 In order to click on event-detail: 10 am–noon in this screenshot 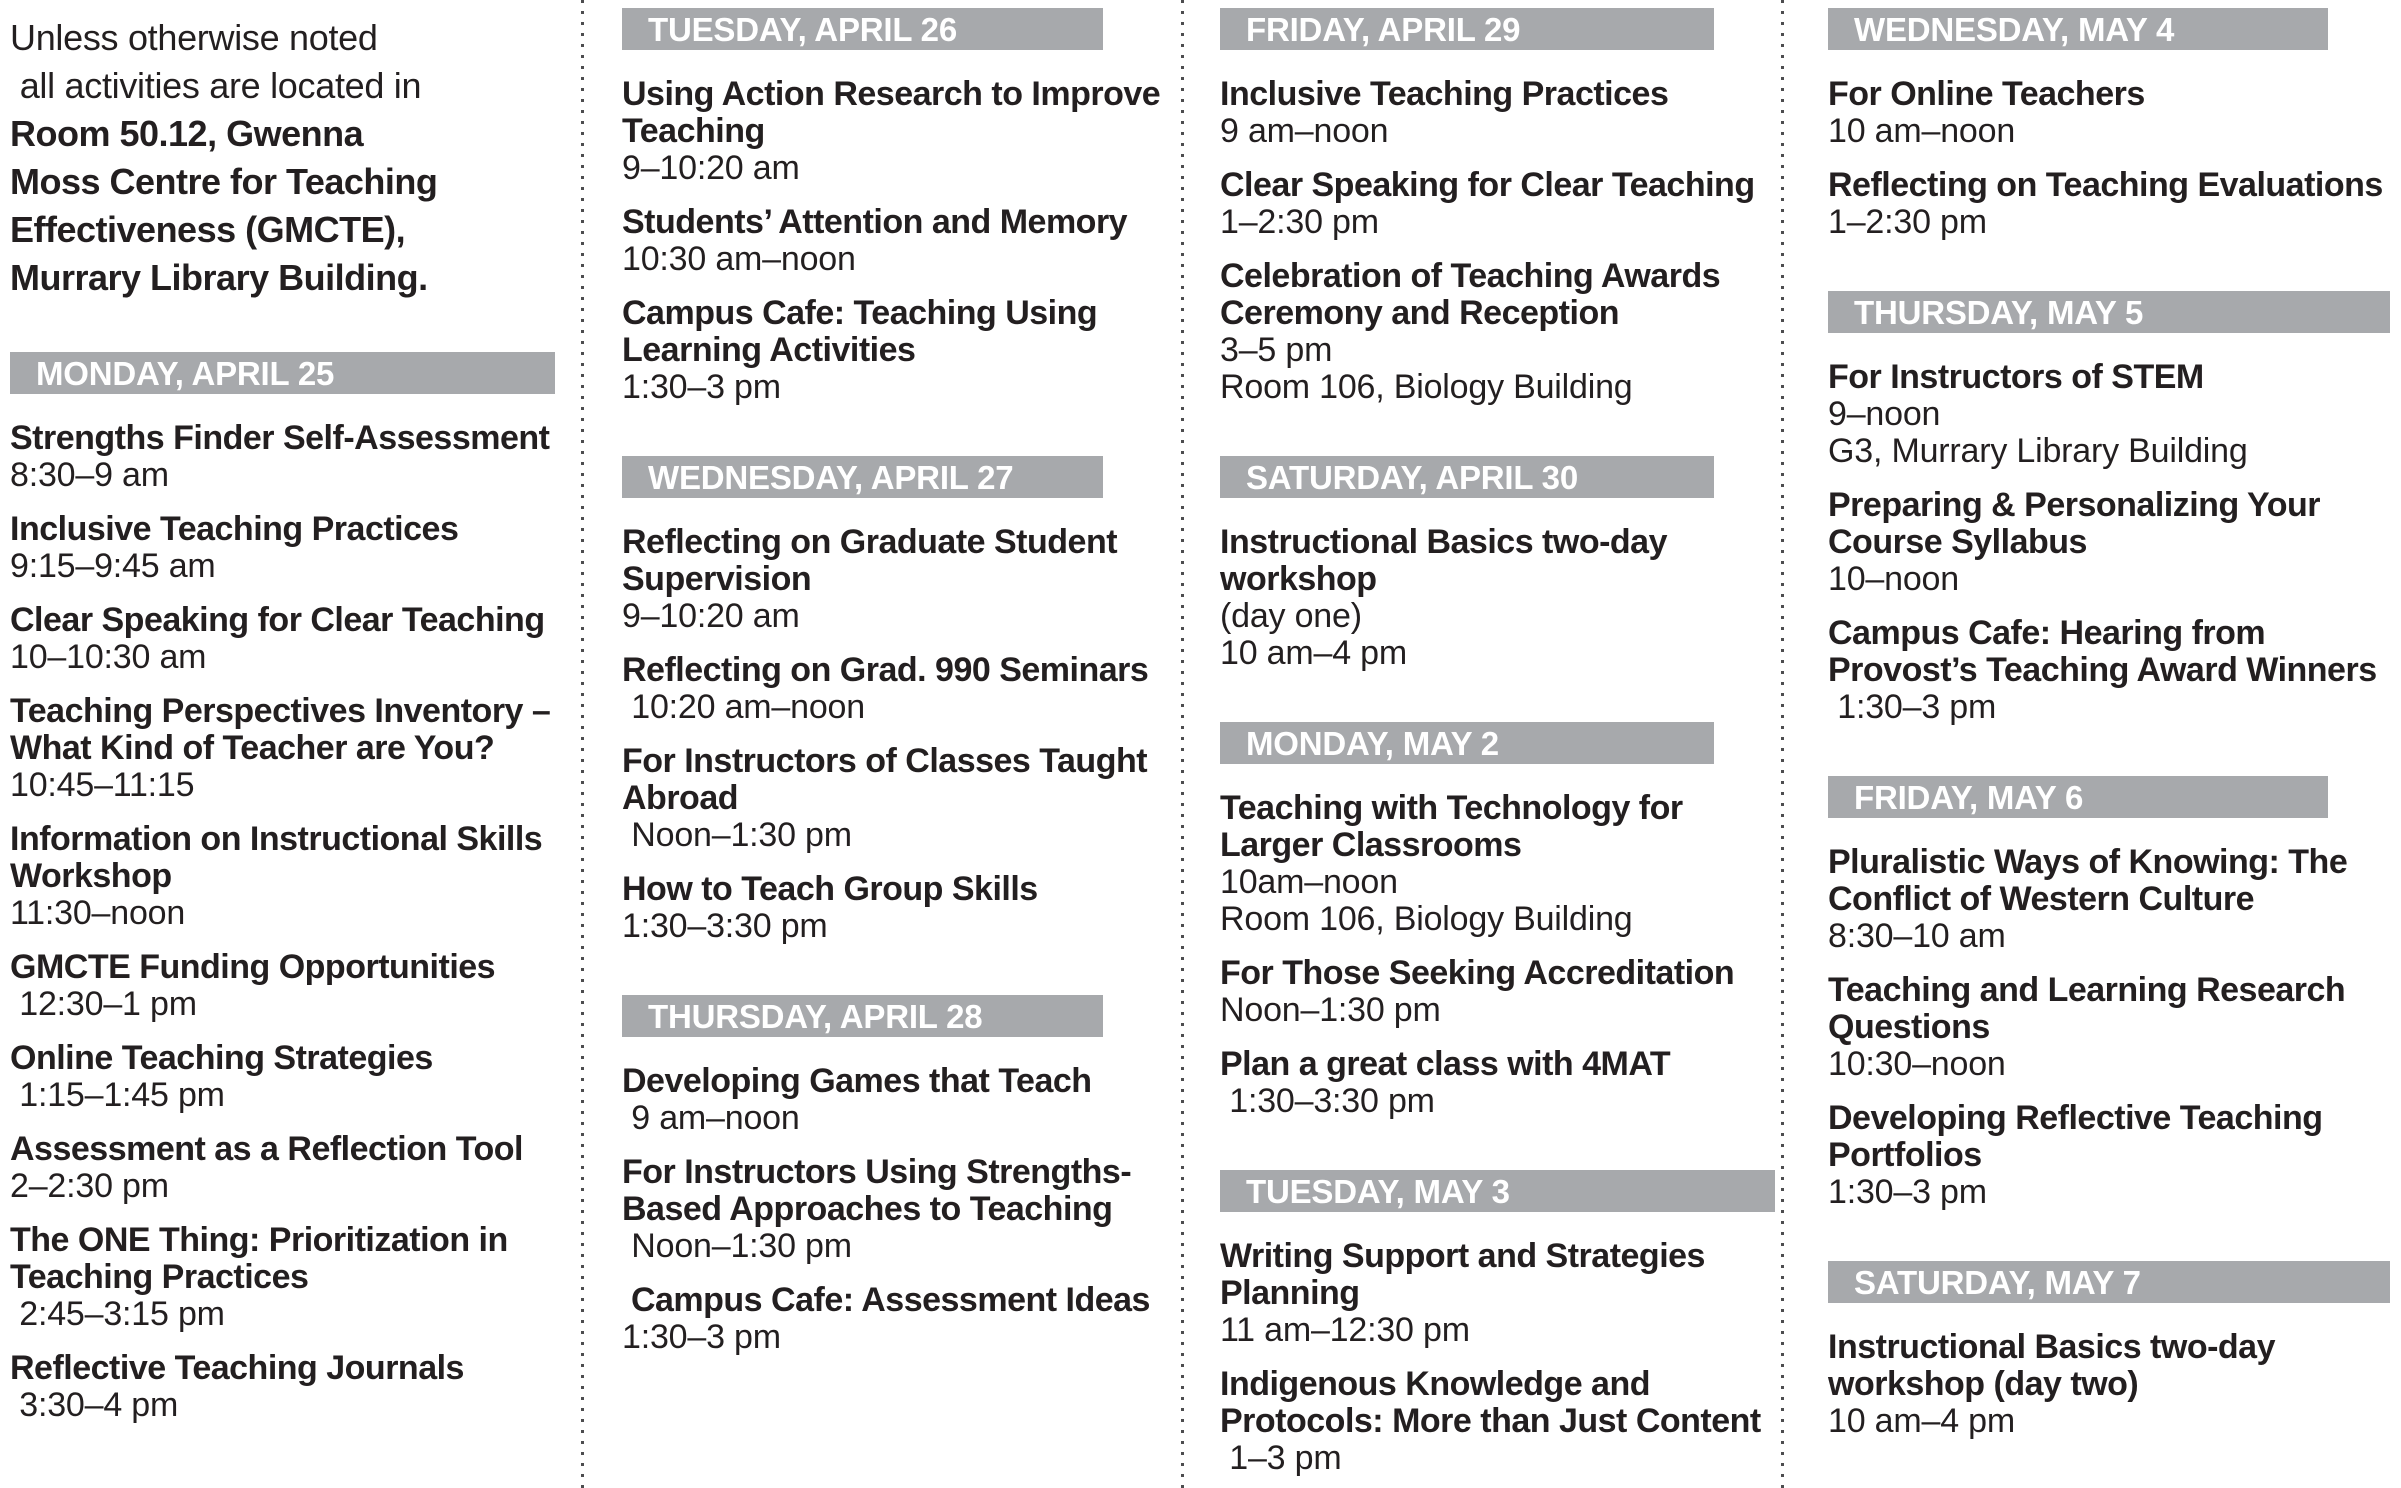, I will do `click(1922, 131)`.